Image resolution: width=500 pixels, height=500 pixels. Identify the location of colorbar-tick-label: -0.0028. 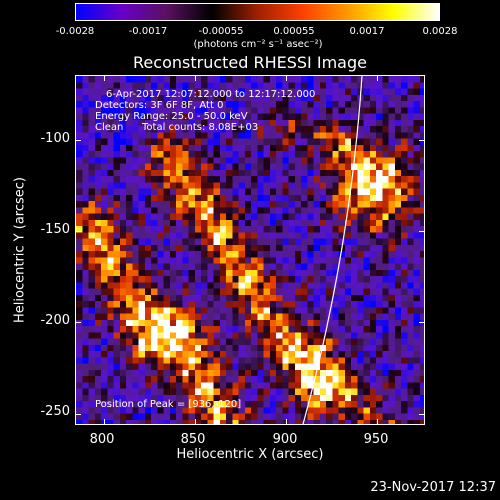
(75, 31).